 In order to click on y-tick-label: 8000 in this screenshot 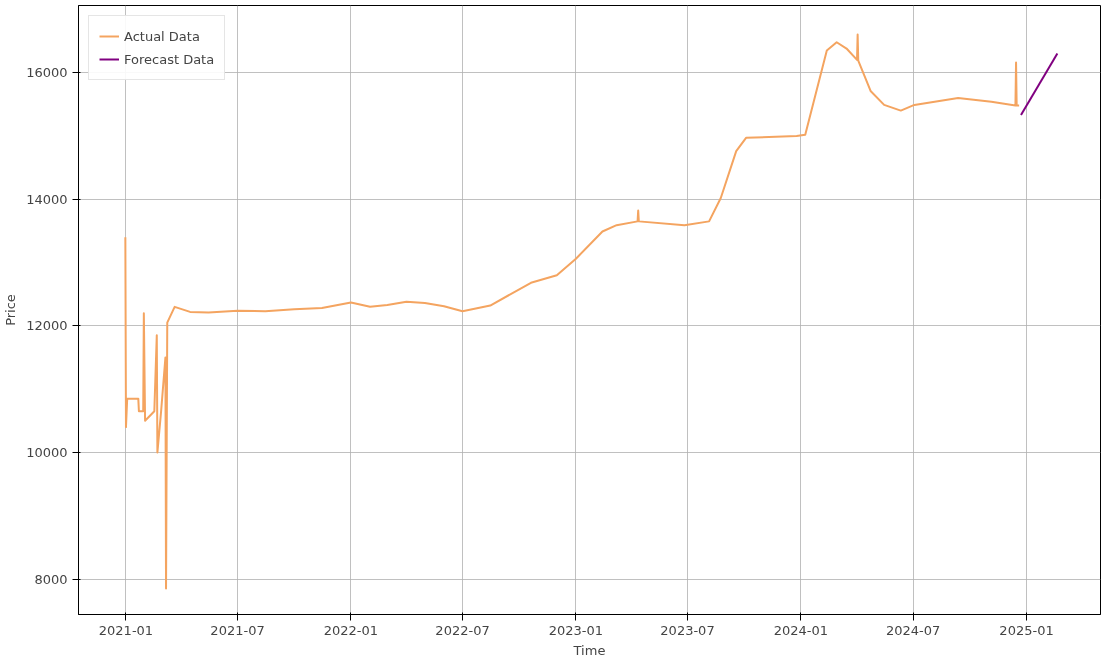, I will do `click(51, 579)`.